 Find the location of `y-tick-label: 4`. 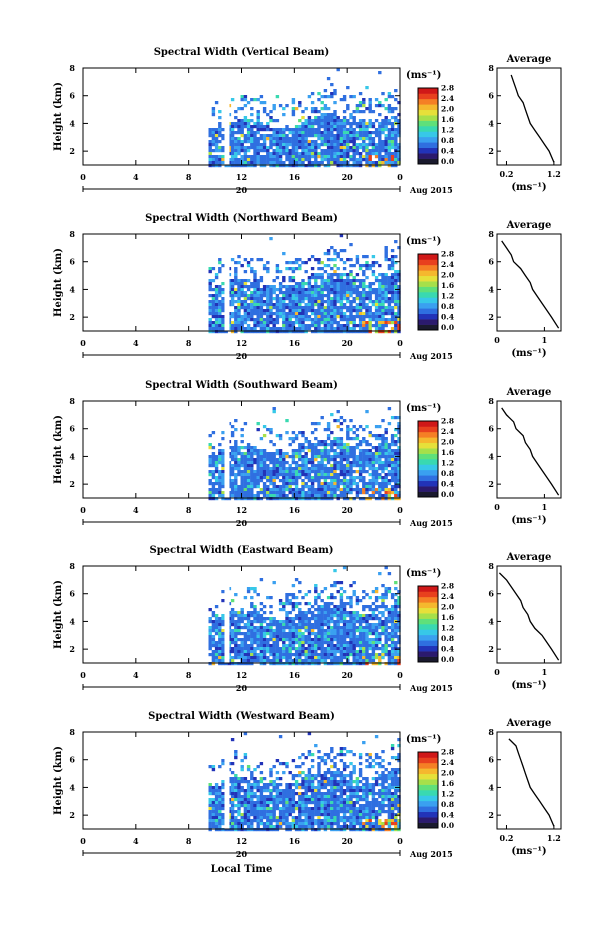

y-tick-label: 4 is located at coordinates (72, 289).